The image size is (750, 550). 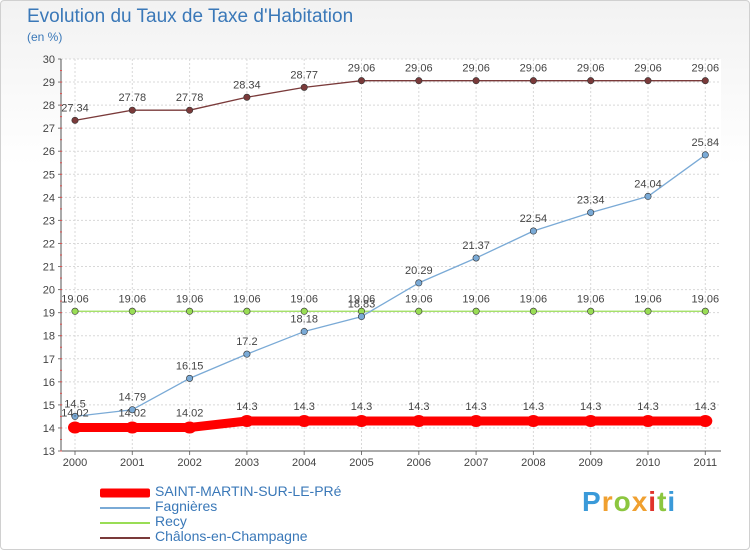 What do you see at coordinates (49, 106) in the screenshot?
I see `y-tick-label: 28` at bounding box center [49, 106].